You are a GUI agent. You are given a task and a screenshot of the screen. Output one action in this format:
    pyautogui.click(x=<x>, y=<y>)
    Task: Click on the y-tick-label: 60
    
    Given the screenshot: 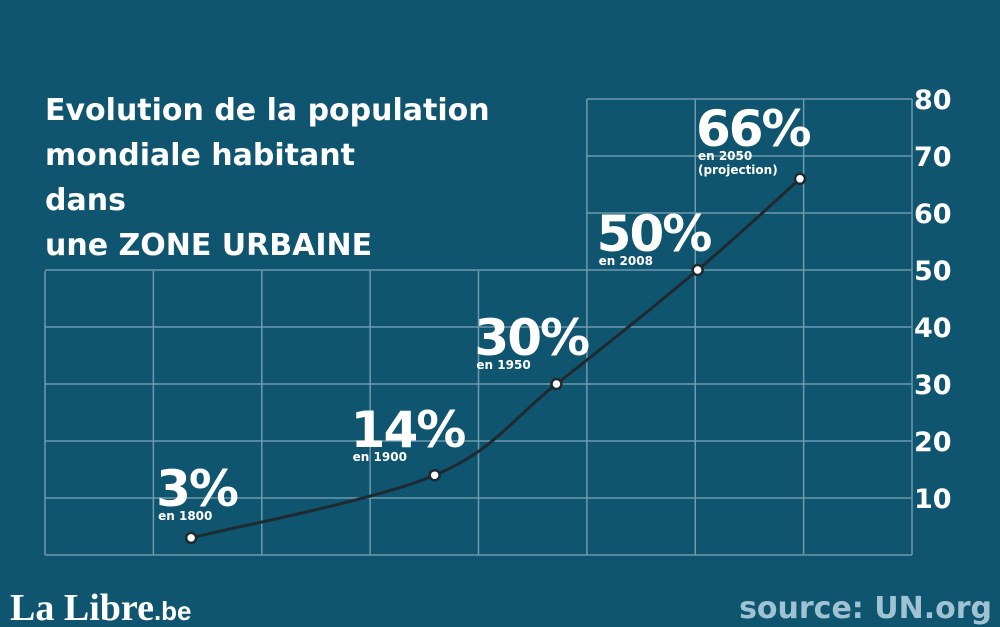 What is the action you would take?
    pyautogui.click(x=933, y=214)
    